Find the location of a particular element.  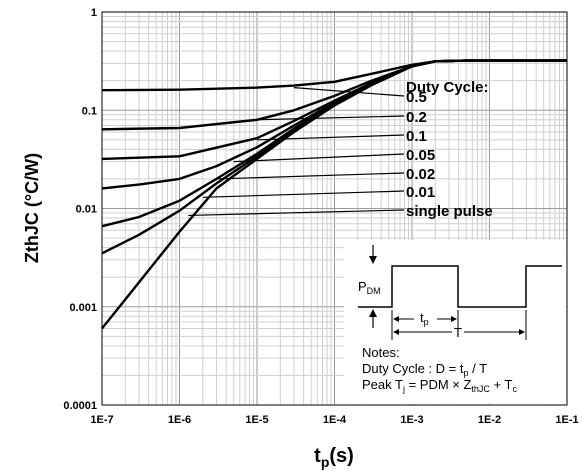

duty-cycle-label: 0.02 is located at coordinates (420, 174).